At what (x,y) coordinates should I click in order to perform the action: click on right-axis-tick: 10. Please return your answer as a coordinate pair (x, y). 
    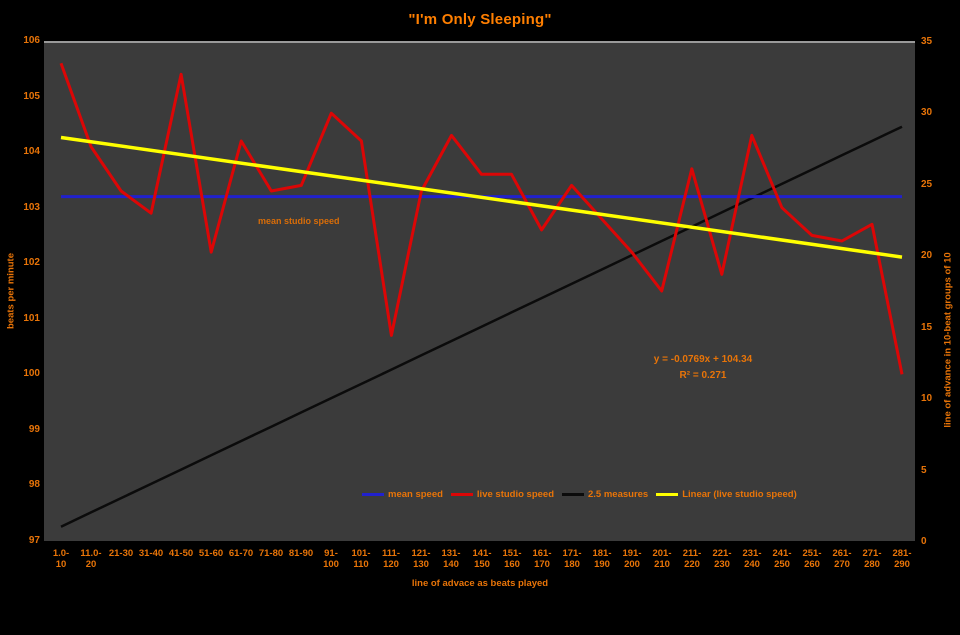
    Looking at the image, I should click on (927, 398).